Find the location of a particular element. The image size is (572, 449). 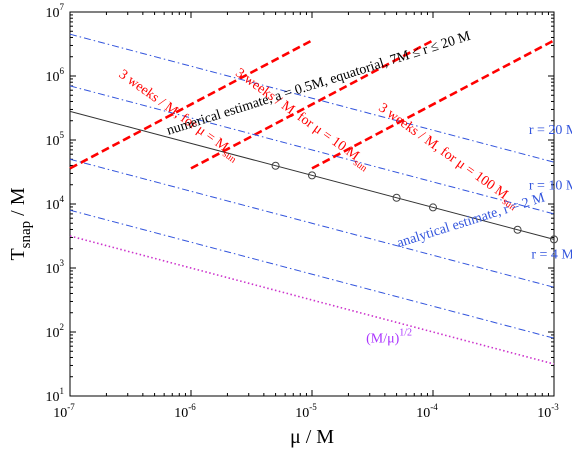

y-tick-exp: 3 is located at coordinates (62, 263).